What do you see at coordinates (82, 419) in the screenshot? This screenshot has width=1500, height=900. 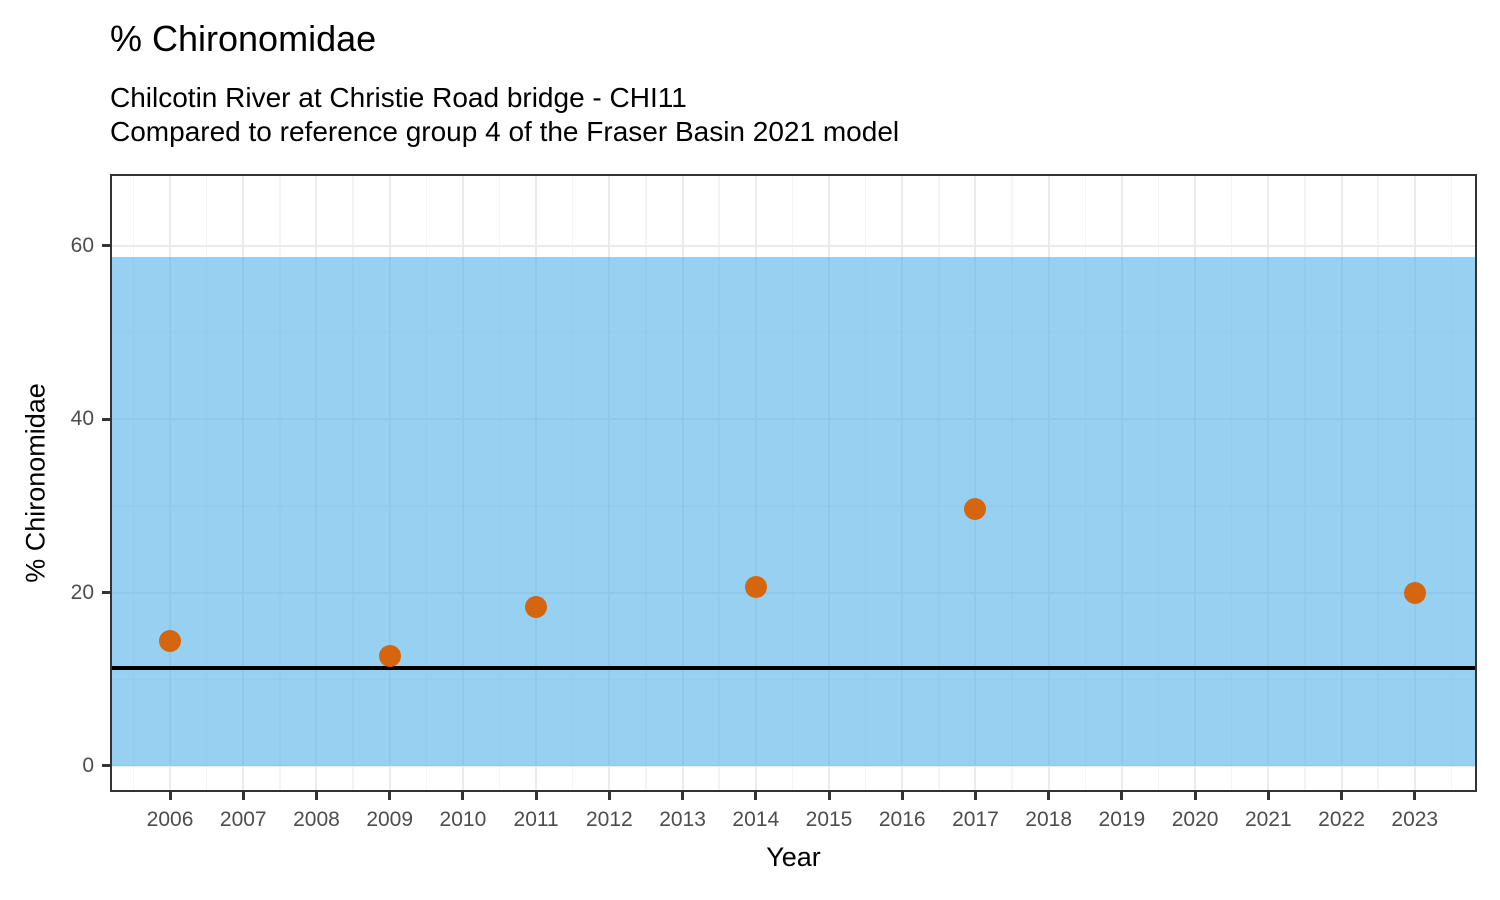 I see `y-tick-label: 40` at bounding box center [82, 419].